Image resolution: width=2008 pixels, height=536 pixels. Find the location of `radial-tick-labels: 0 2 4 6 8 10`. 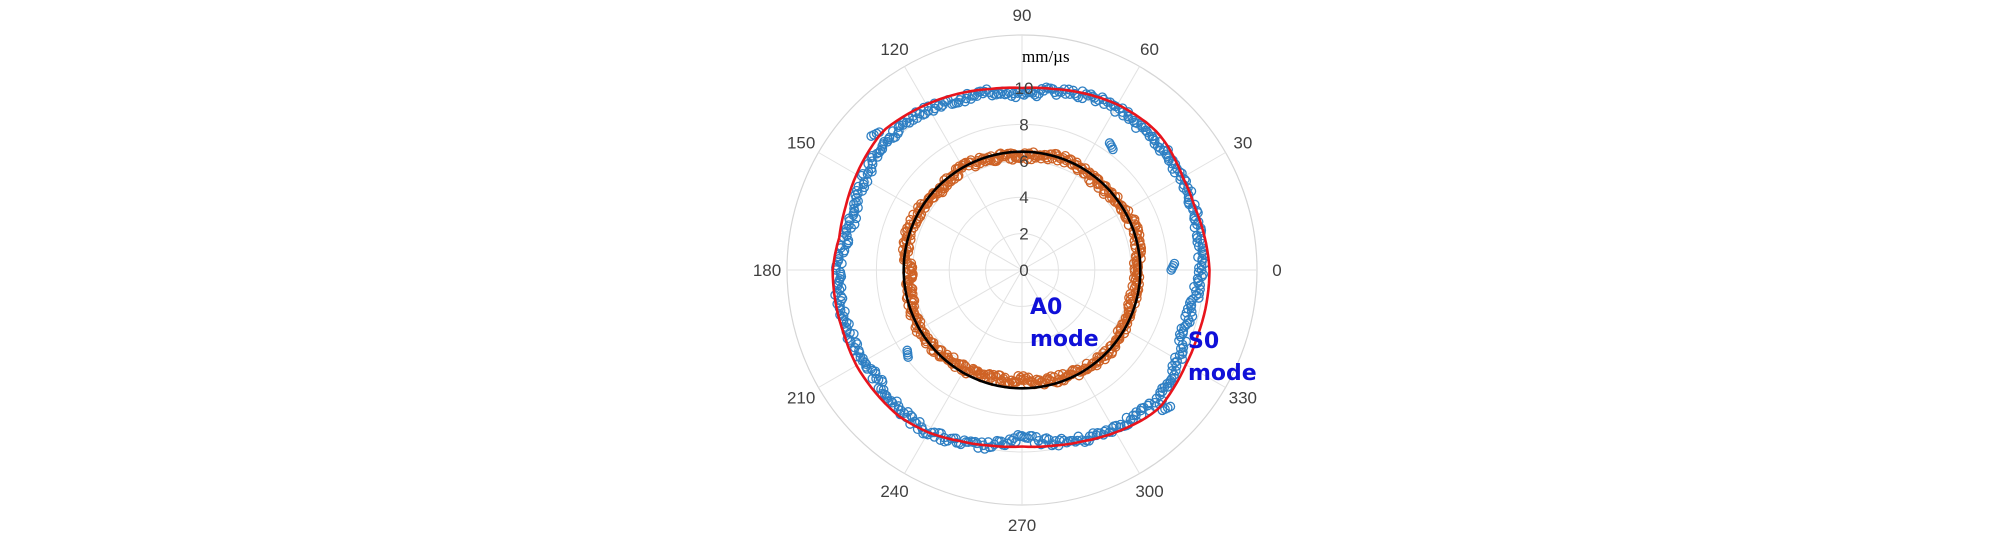

radial-tick-labels: 0 2 4 6 8 10 is located at coordinates (1024, 179).